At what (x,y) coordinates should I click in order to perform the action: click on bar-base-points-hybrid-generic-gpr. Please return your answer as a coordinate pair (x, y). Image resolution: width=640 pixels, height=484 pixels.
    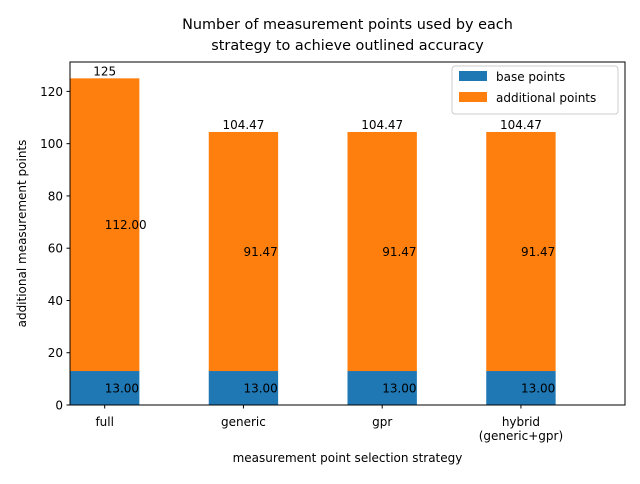
    Looking at the image, I should click on (521, 388).